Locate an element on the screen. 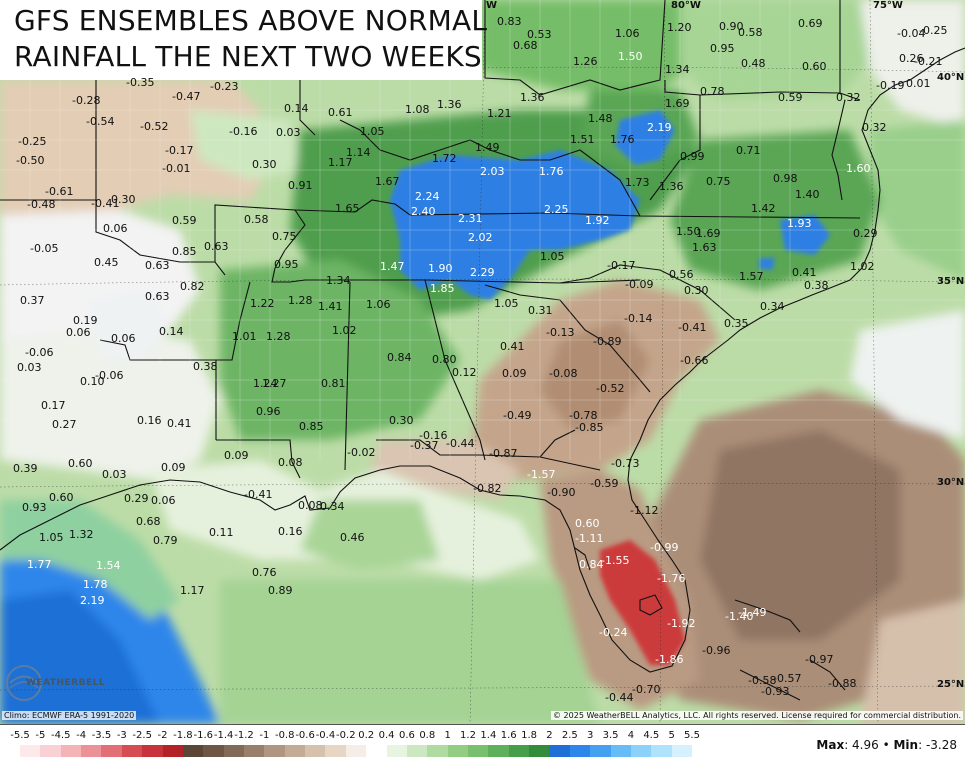 The height and width of the screenshot is (758, 965). anomaly-value: 0.29 is located at coordinates (136, 498).